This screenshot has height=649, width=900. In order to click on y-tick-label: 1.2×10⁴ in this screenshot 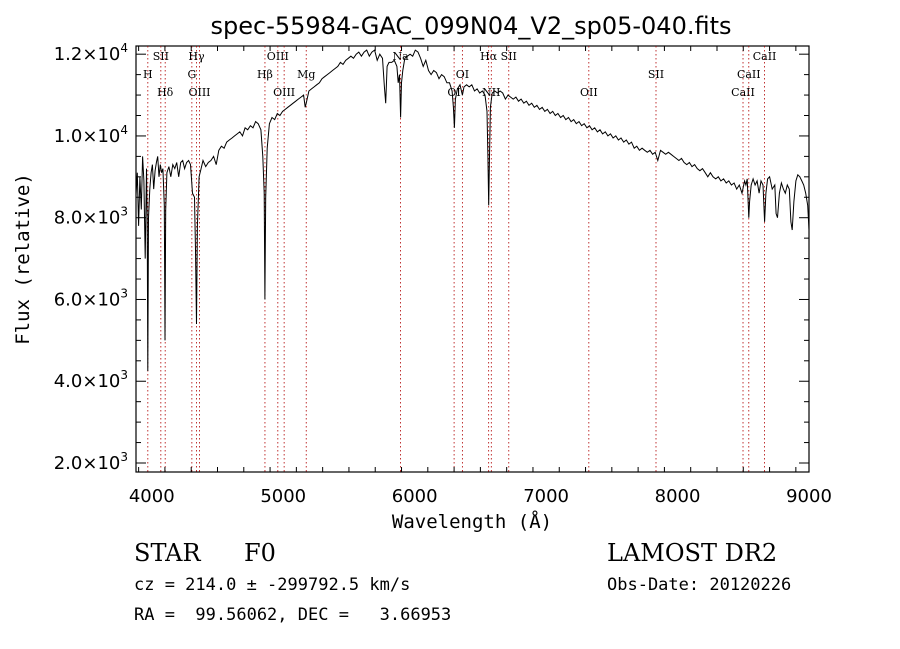, I will do `click(91, 53)`.